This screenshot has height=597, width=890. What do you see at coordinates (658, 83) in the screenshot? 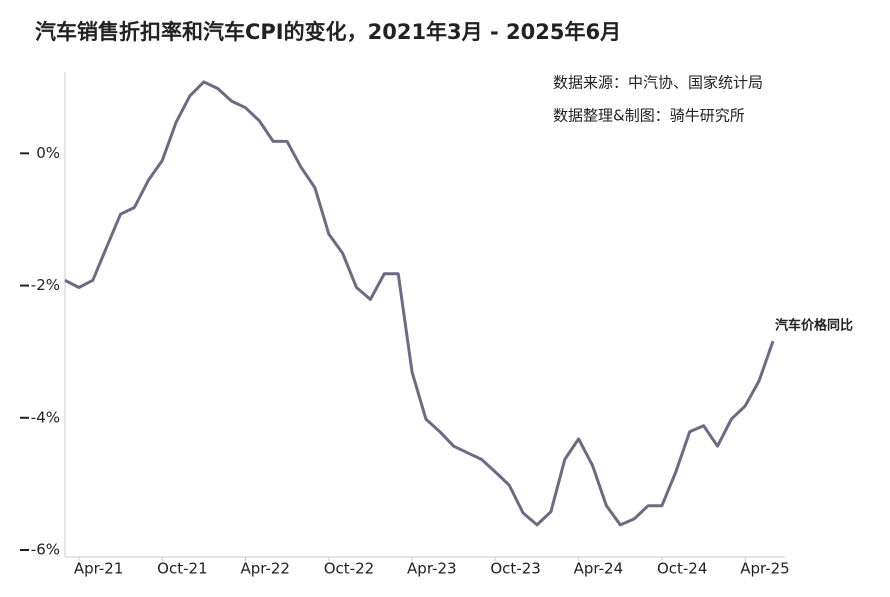
I see `source-note: 数据来源：中汽协、国家统计局` at bounding box center [658, 83].